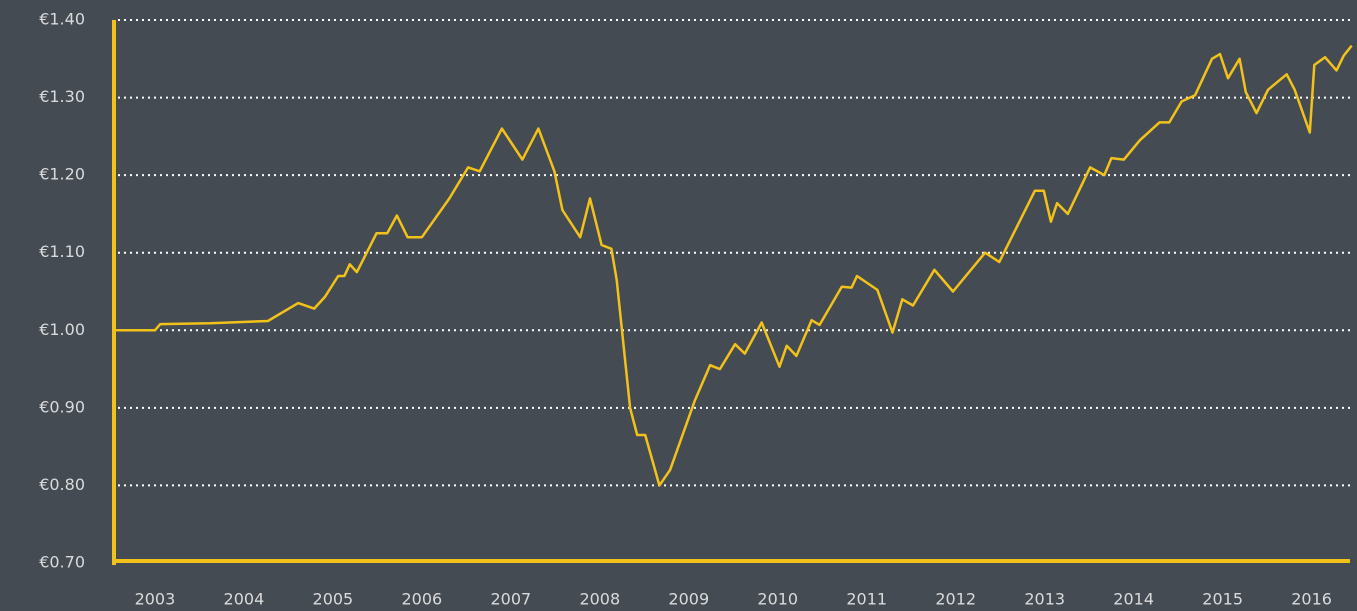 The image size is (1357, 611). I want to click on x-tick-label: 2015, so click(1222, 599).